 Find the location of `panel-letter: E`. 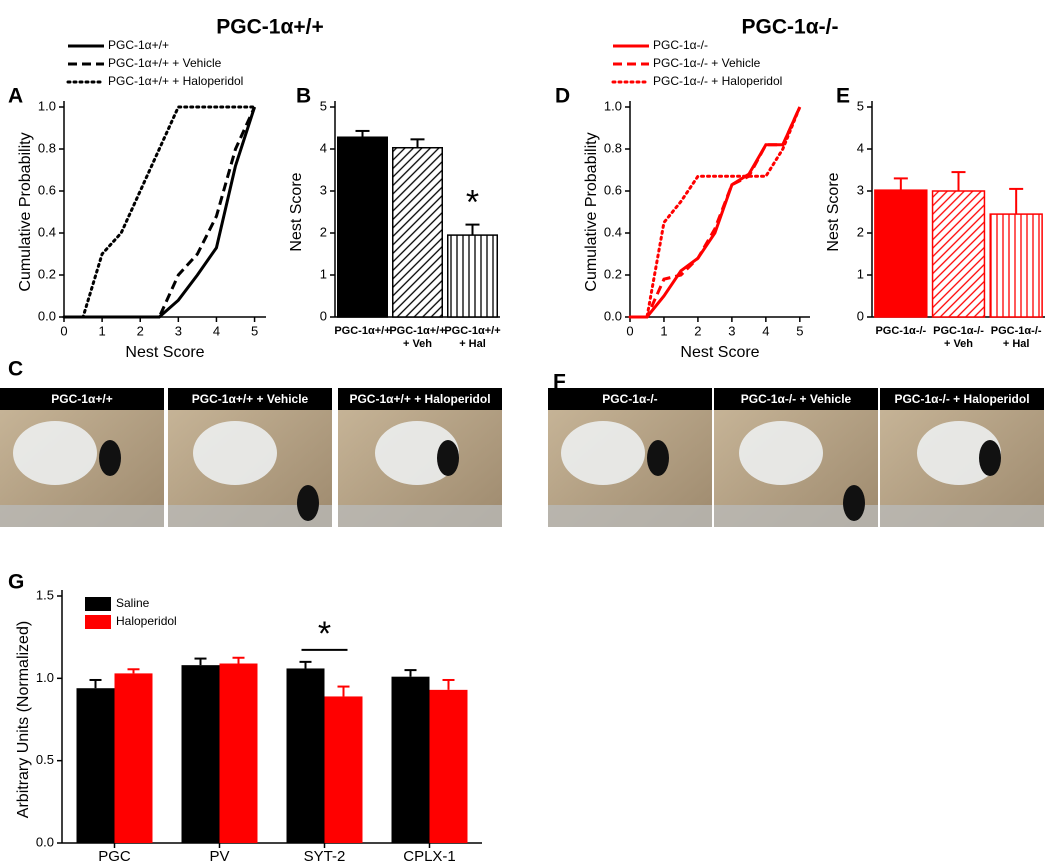

panel-letter: E is located at coordinates (843, 96).